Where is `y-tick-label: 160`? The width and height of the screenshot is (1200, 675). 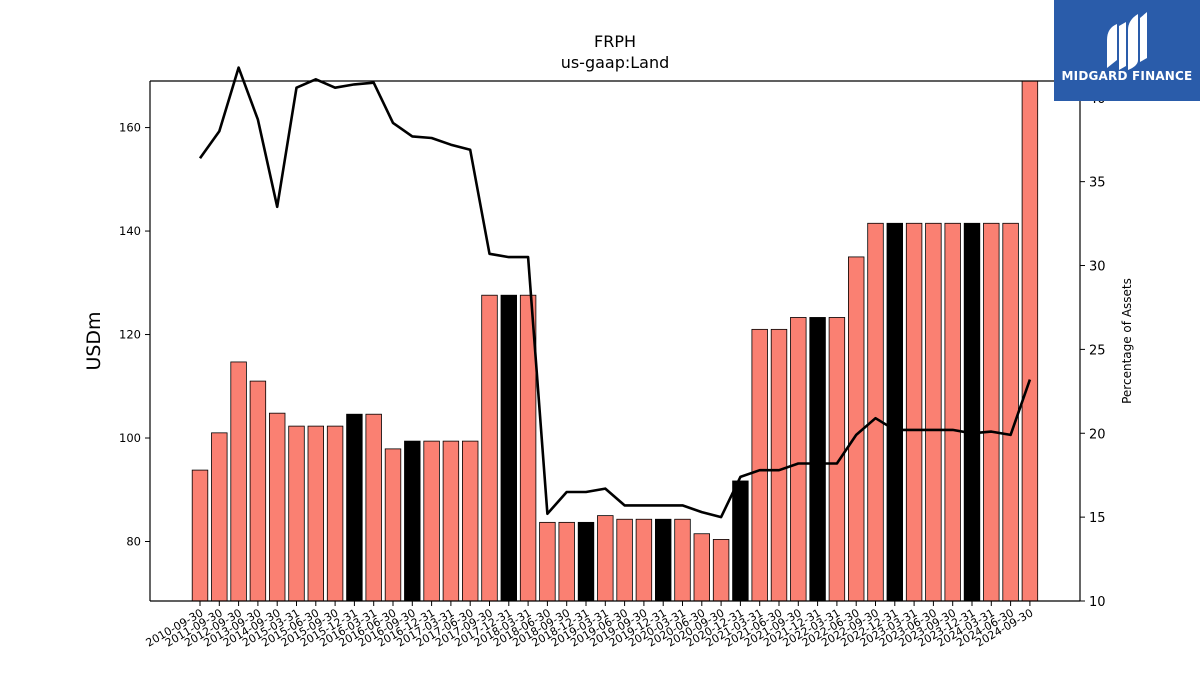
y-tick-label: 160 is located at coordinates (130, 128).